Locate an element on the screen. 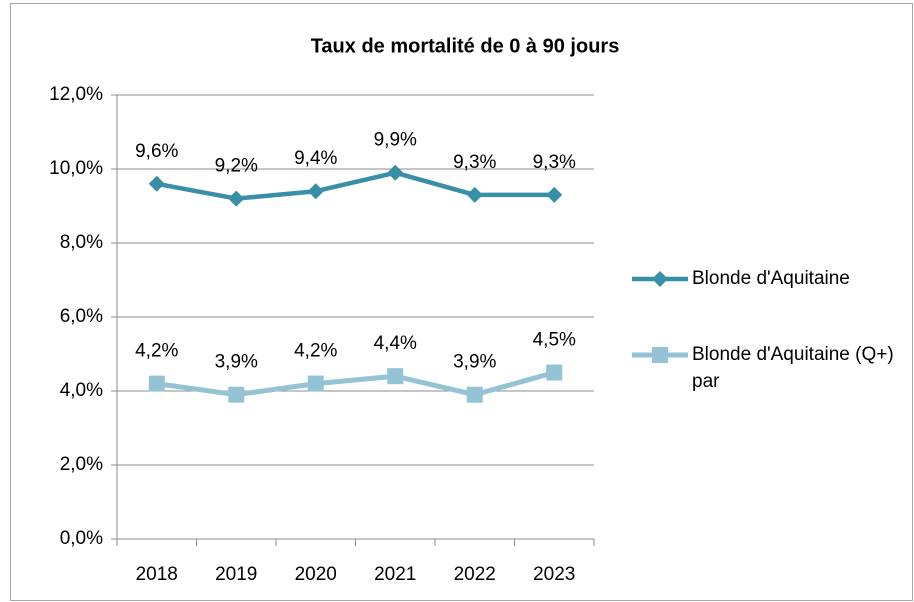 The width and height of the screenshot is (914, 602). x-tick-label: 2020 is located at coordinates (316, 574).